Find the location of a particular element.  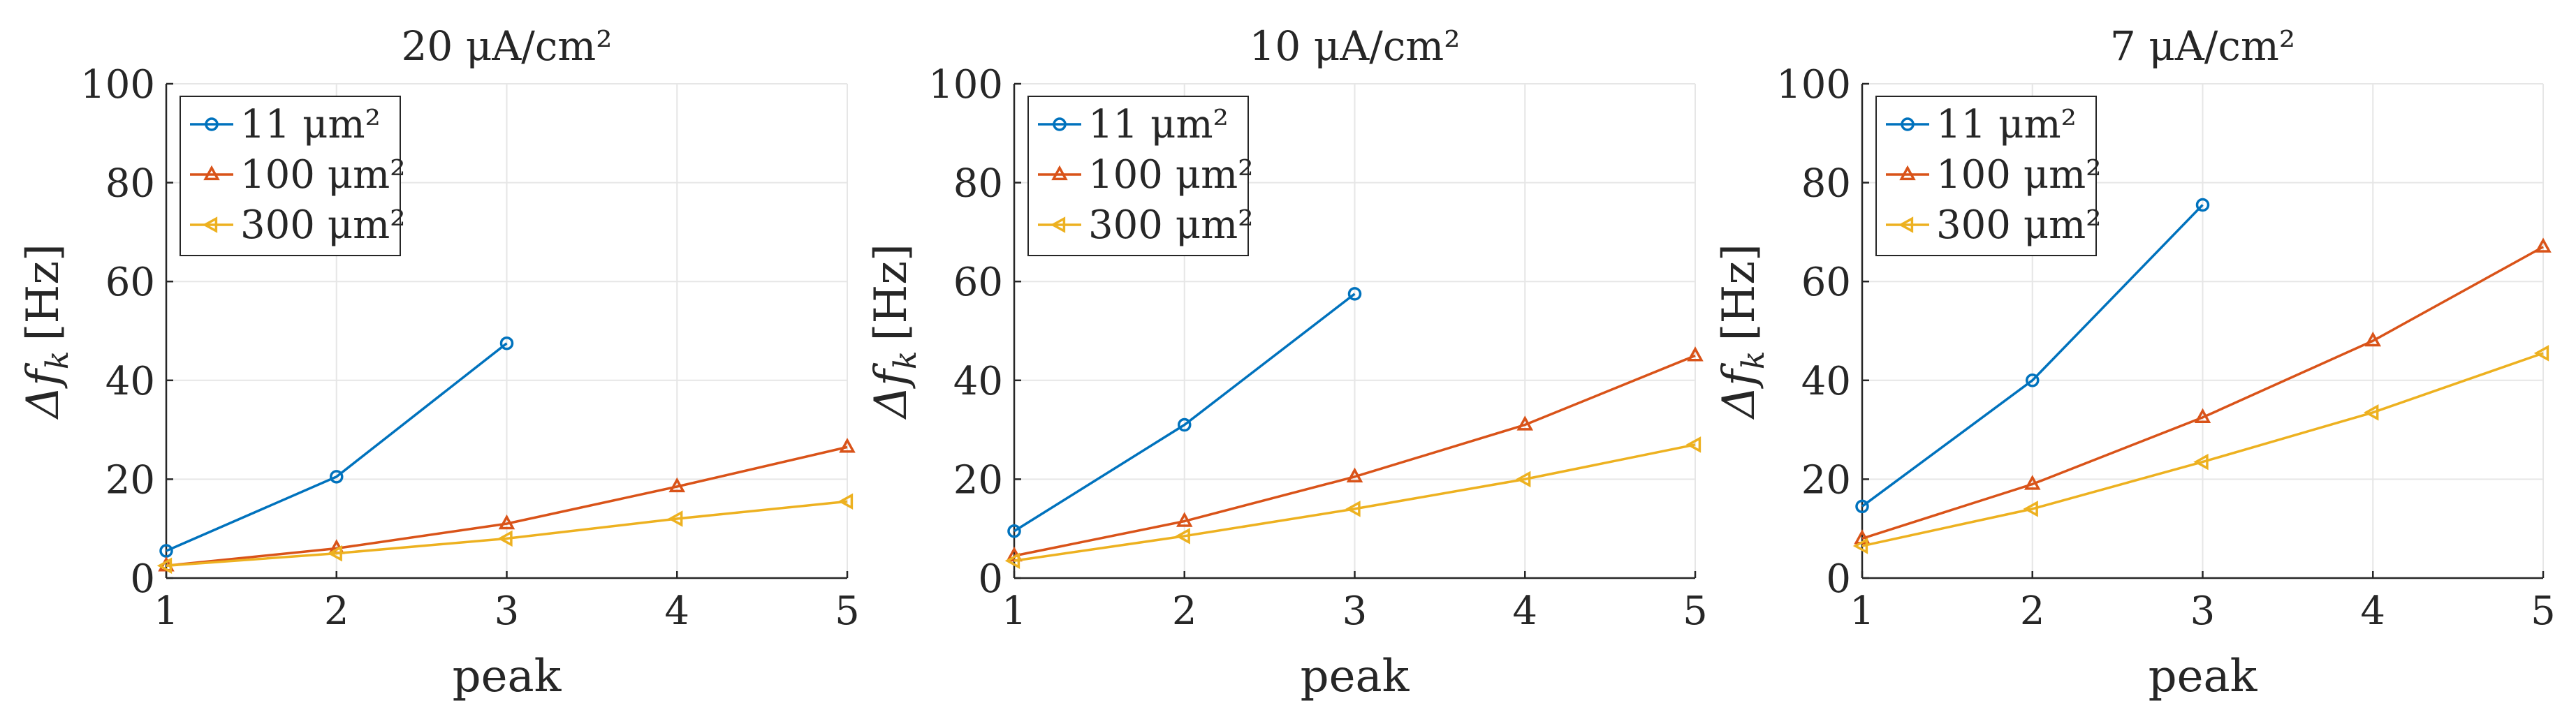

chart-title: 20 μA/cm² is located at coordinates (507, 46).